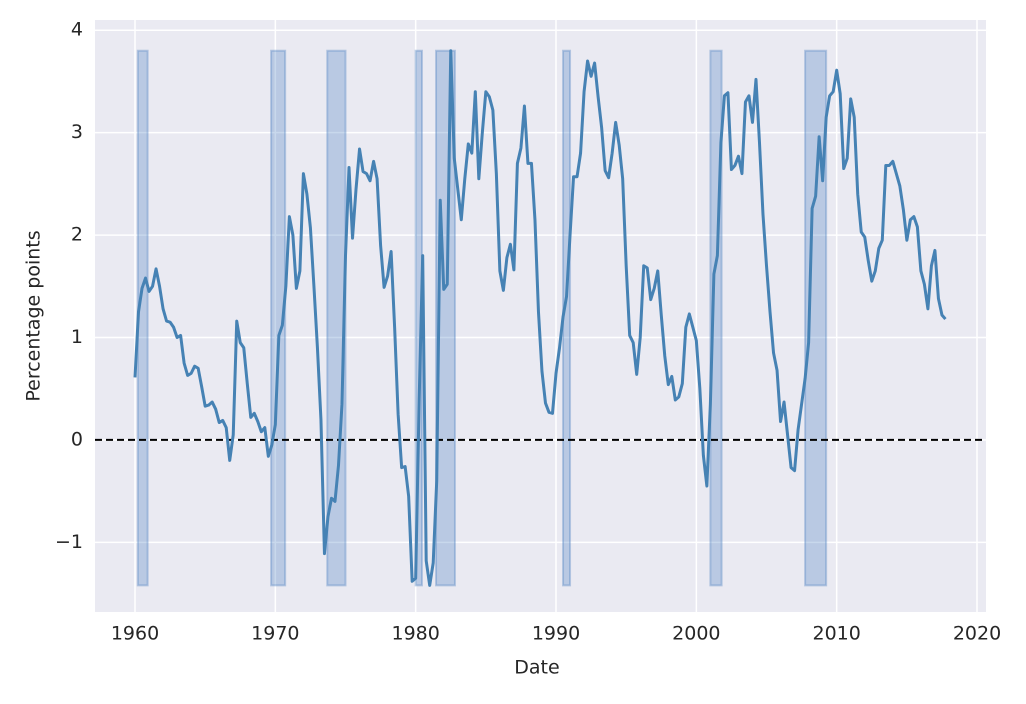 This screenshot has width=1026, height=704. What do you see at coordinates (275, 634) in the screenshot?
I see `x-tick-label: 1970` at bounding box center [275, 634].